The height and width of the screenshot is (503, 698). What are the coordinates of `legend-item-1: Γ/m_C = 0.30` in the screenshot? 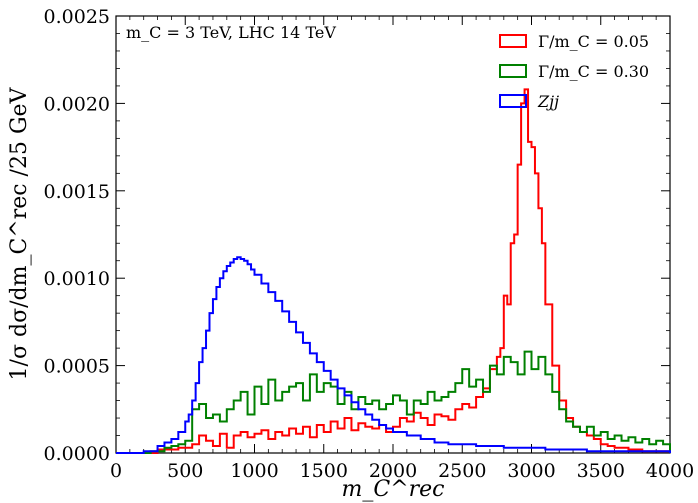 It's located at (574, 71).